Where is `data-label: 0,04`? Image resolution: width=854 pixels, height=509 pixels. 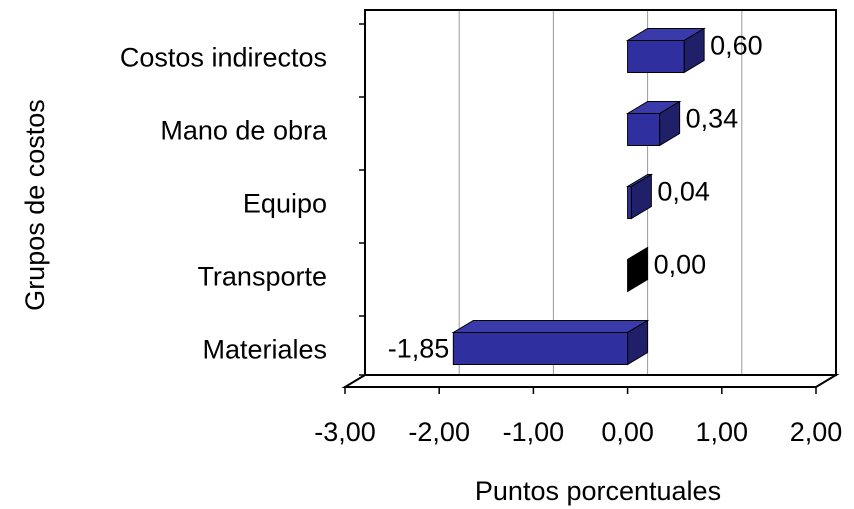 data-label: 0,04 is located at coordinates (683, 192).